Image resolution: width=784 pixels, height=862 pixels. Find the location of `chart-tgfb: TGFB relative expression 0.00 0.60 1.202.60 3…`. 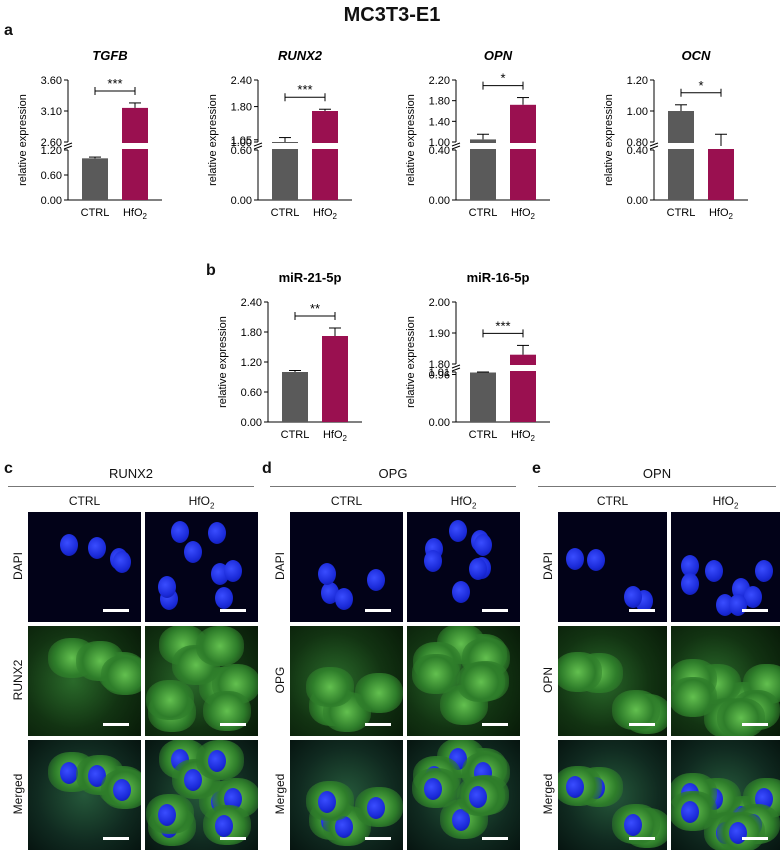

chart-tgfb: TGFB relative expression 0.00 0.60 1.202.60 3… is located at coordinates (89, 134).